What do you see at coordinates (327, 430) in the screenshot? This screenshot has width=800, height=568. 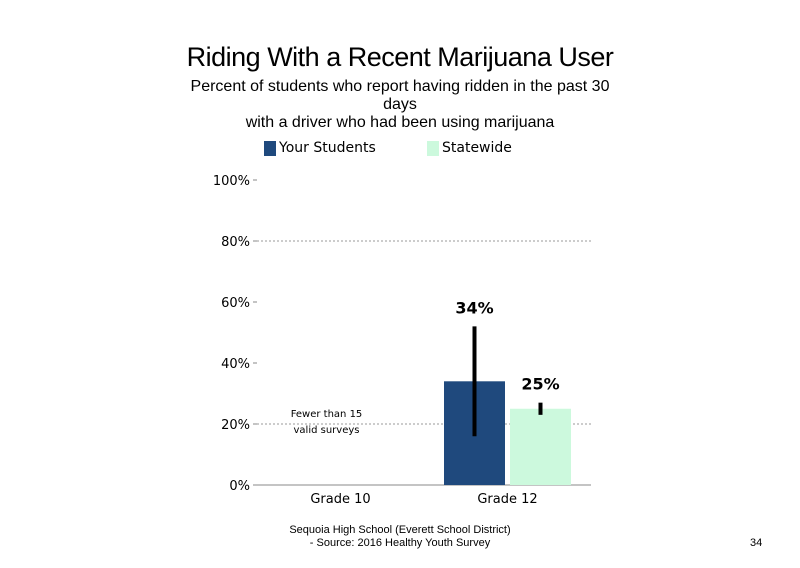 I see `annotation-text: valid surveys` at bounding box center [327, 430].